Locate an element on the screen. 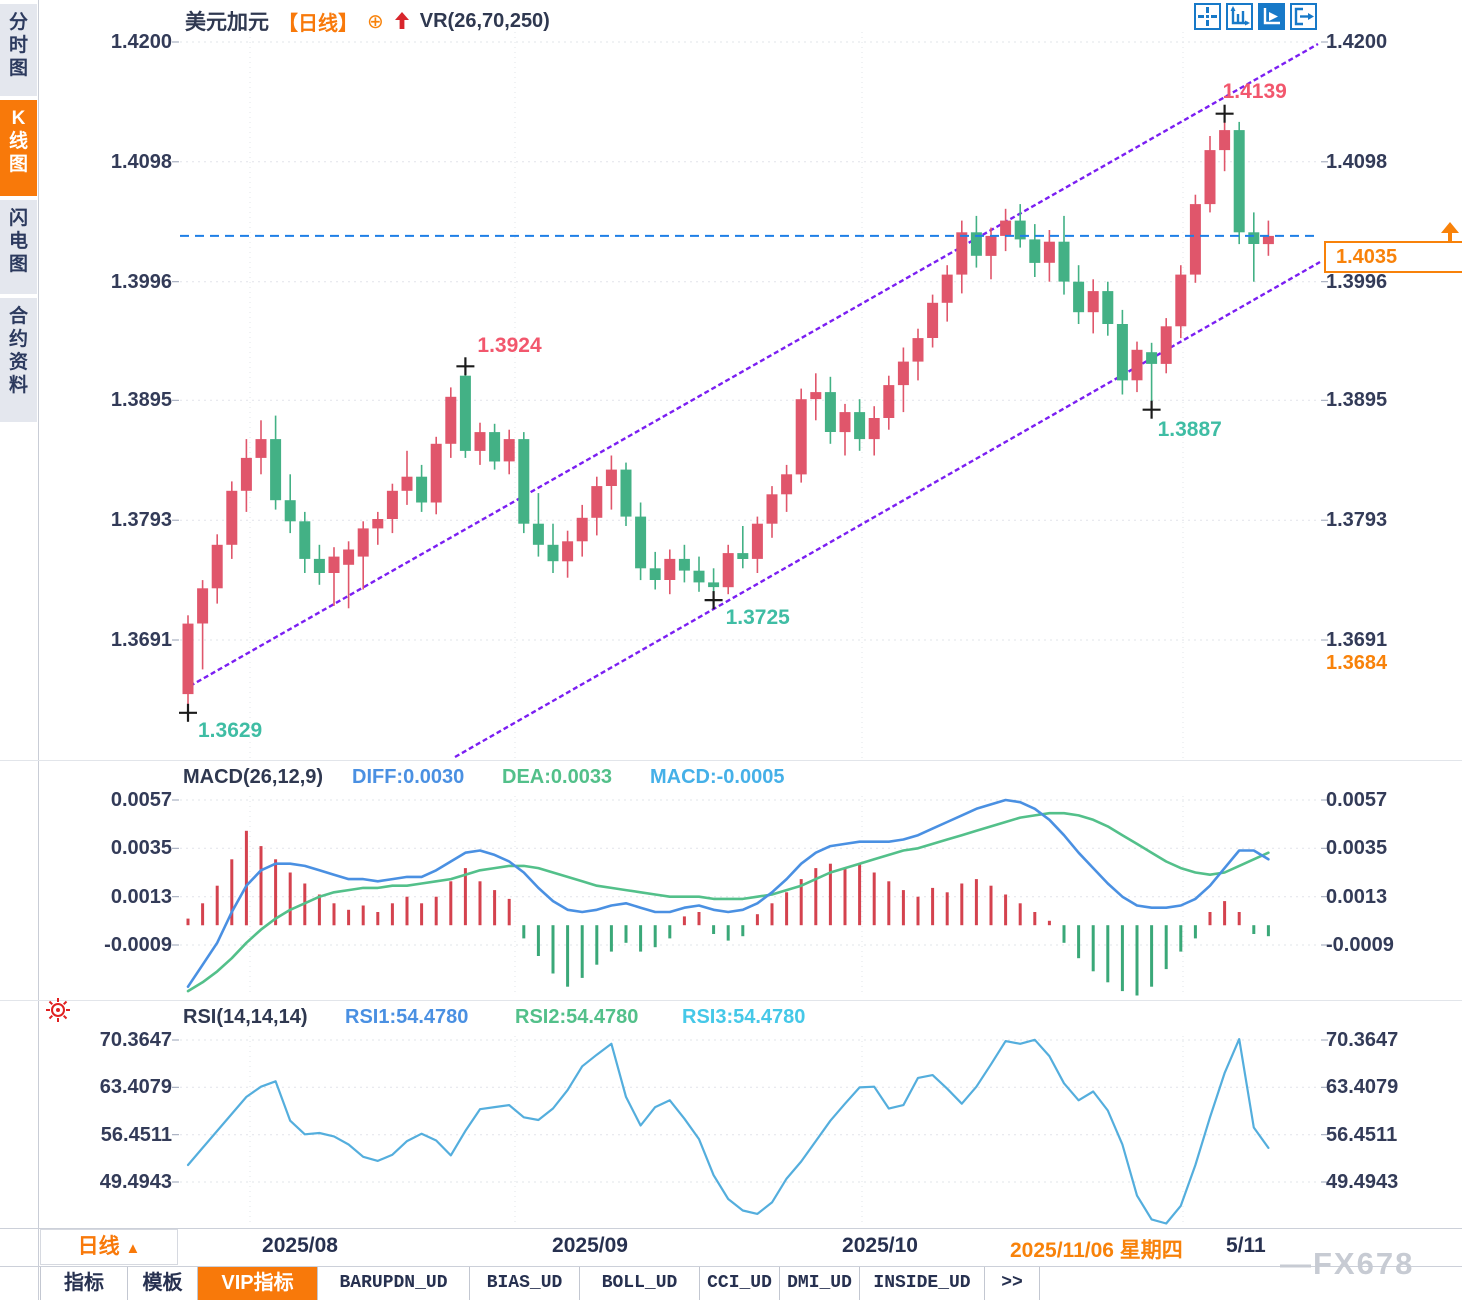 This screenshot has height=1300, width=1462. rsi2-readout: RSI2:54.4780 is located at coordinates (577, 1017).